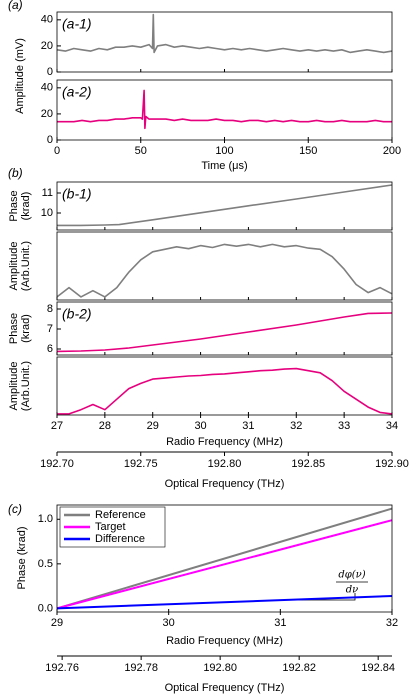 Image resolution: width=410 pixels, height=700 pixels. Describe the element at coordinates (392, 151) in the screenshot. I see `x-tick-label: 200` at that location.